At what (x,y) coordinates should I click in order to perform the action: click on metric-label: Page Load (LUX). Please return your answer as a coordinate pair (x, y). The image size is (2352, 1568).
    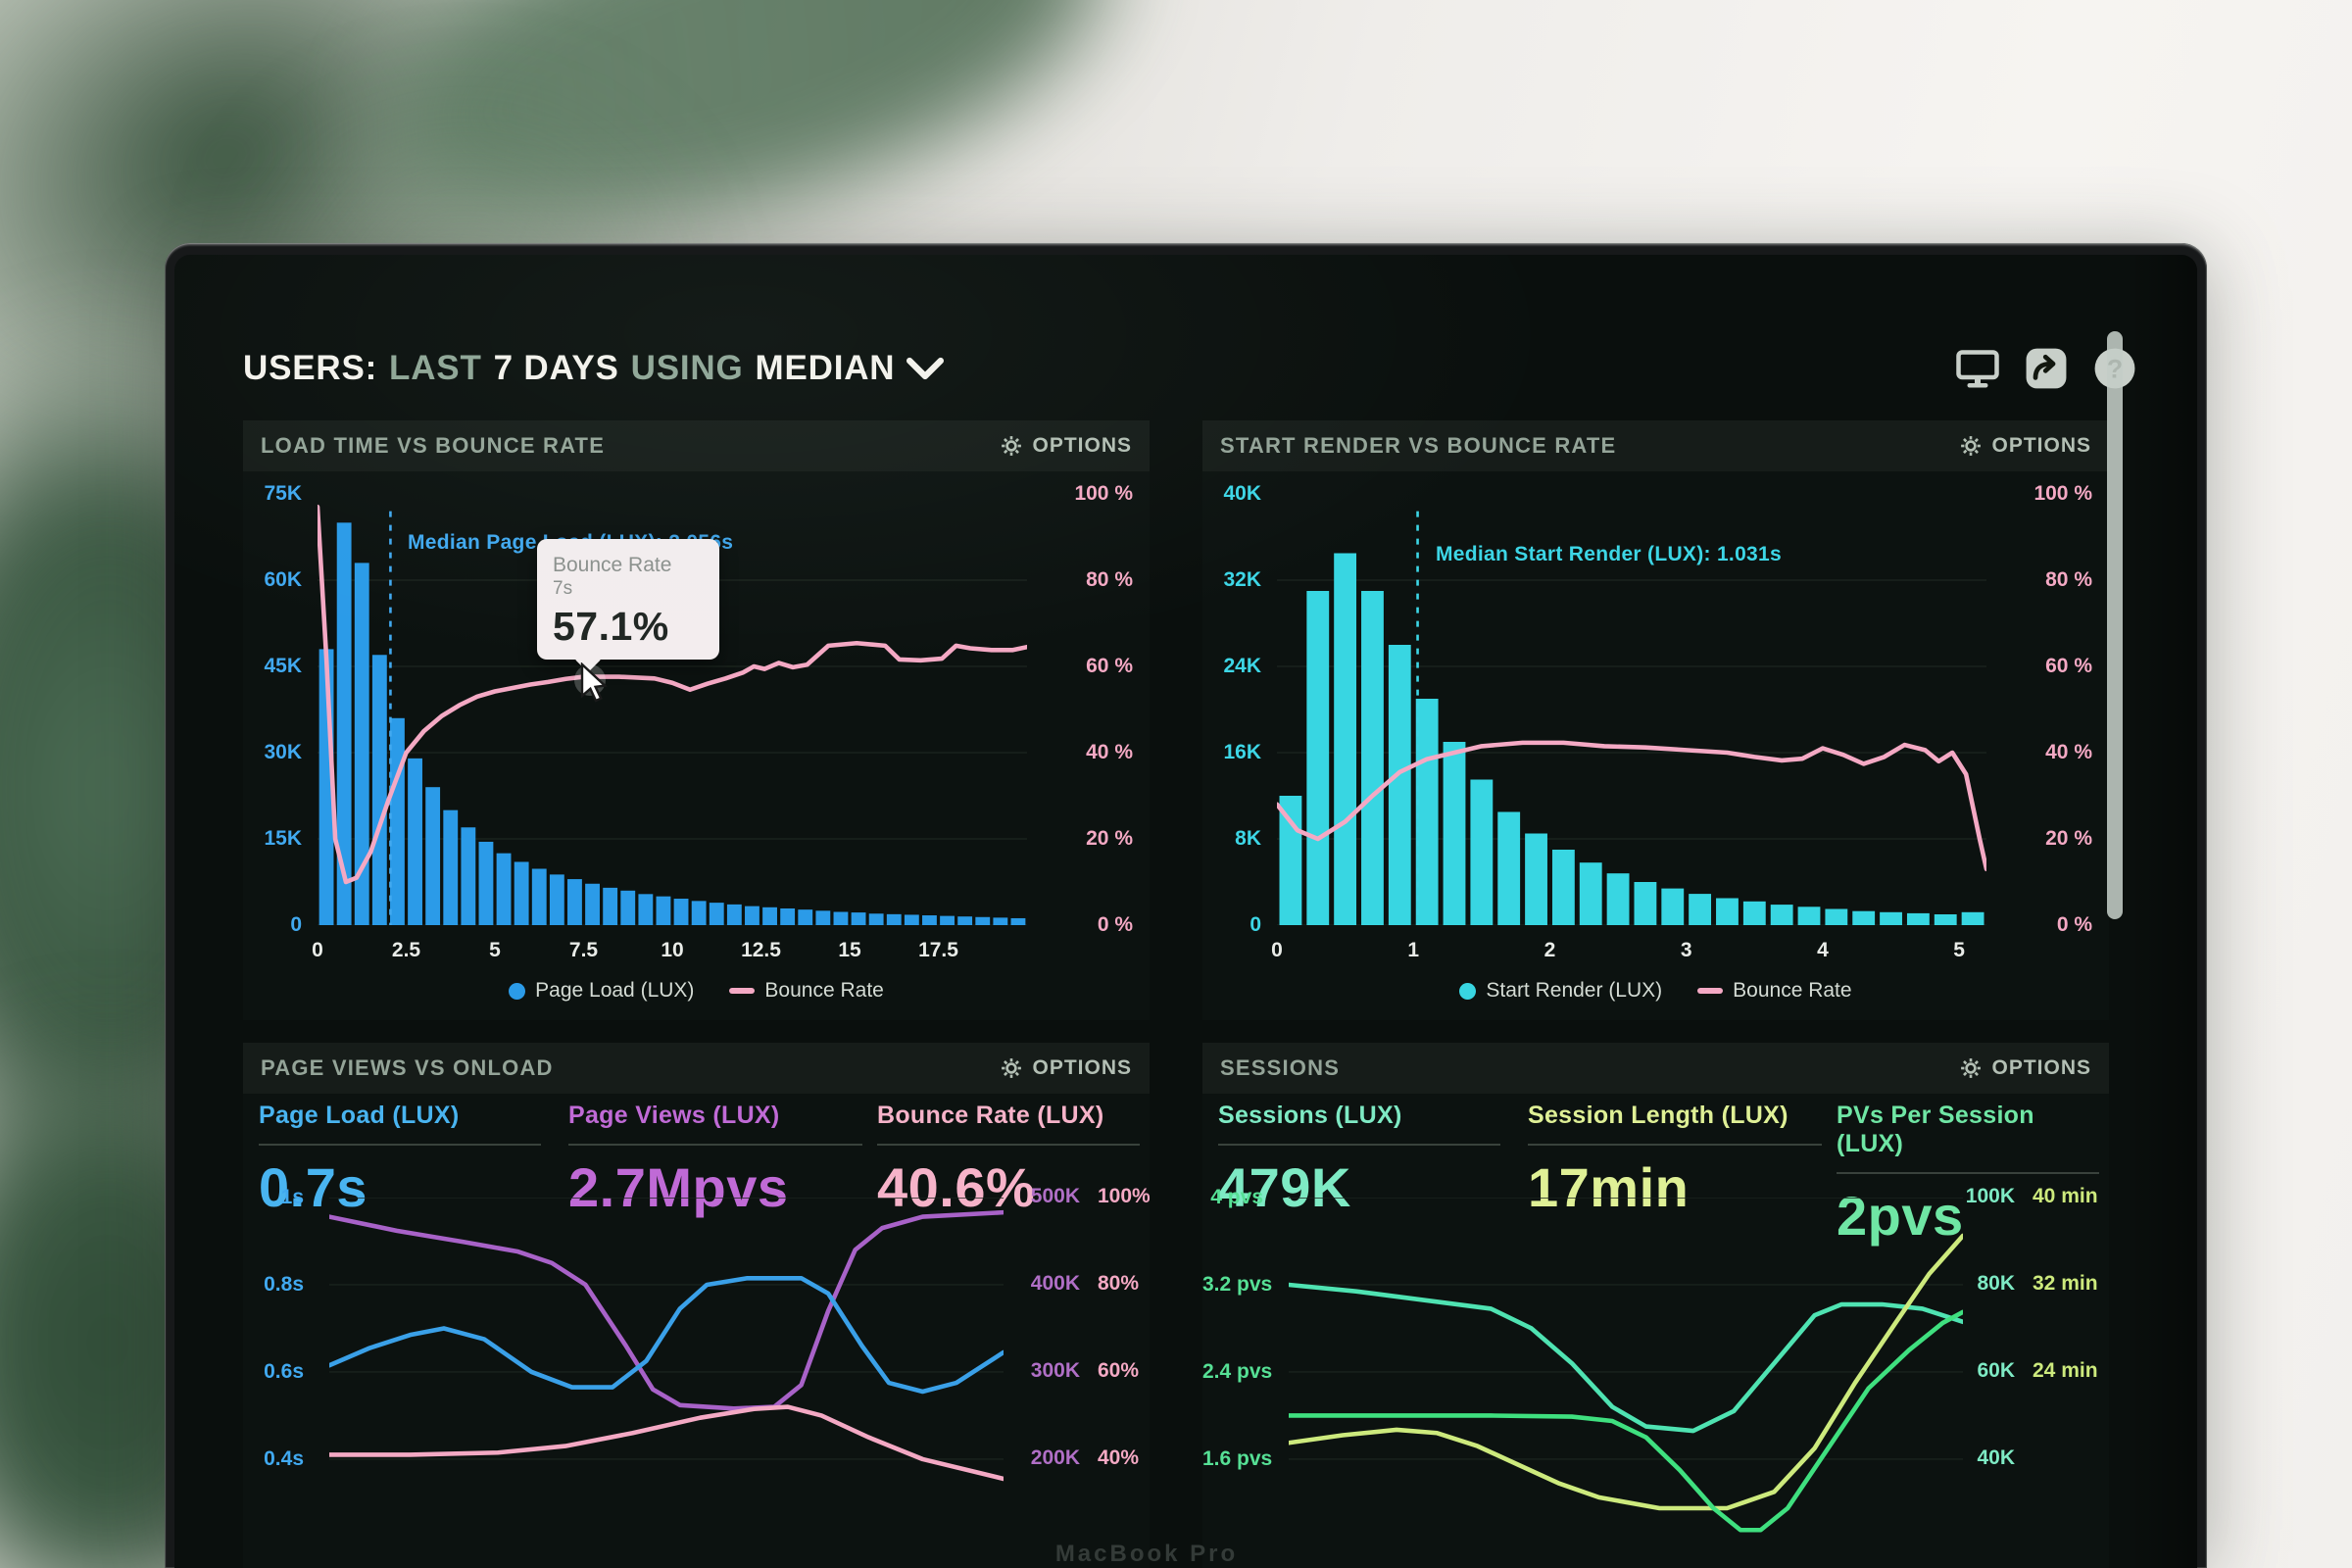
    Looking at the image, I should click on (359, 1115).